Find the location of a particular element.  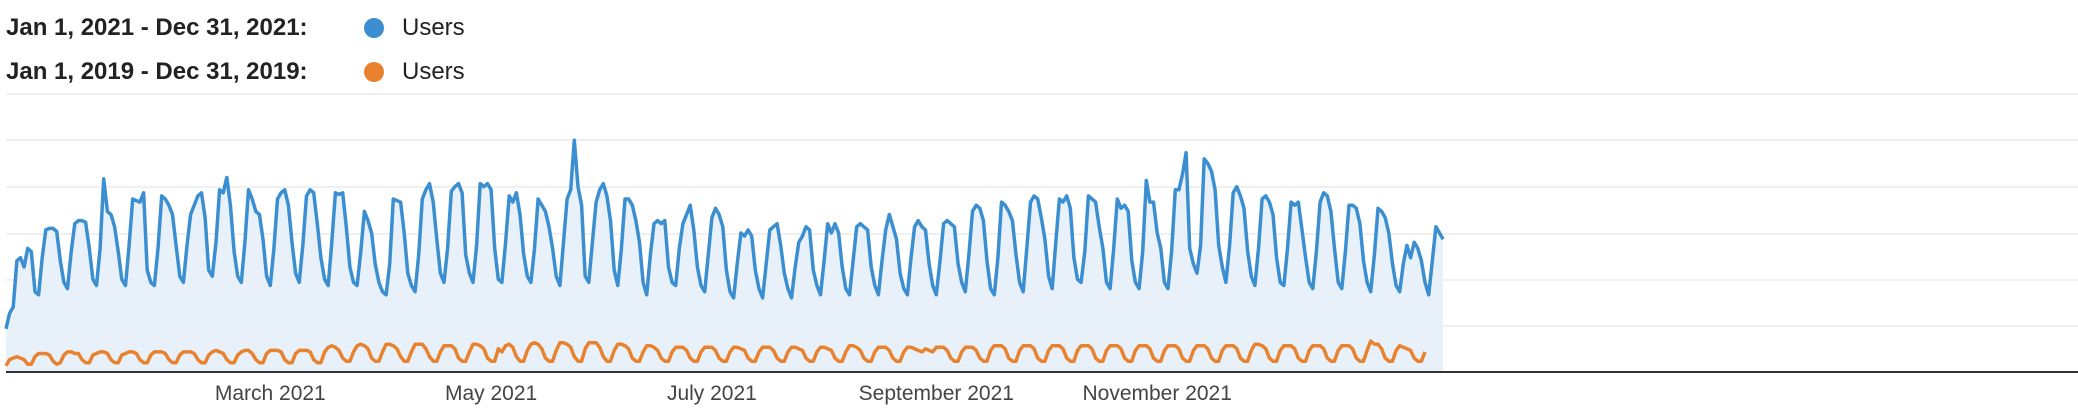

x-tick-label-1: May 2021 is located at coordinates (491, 393).